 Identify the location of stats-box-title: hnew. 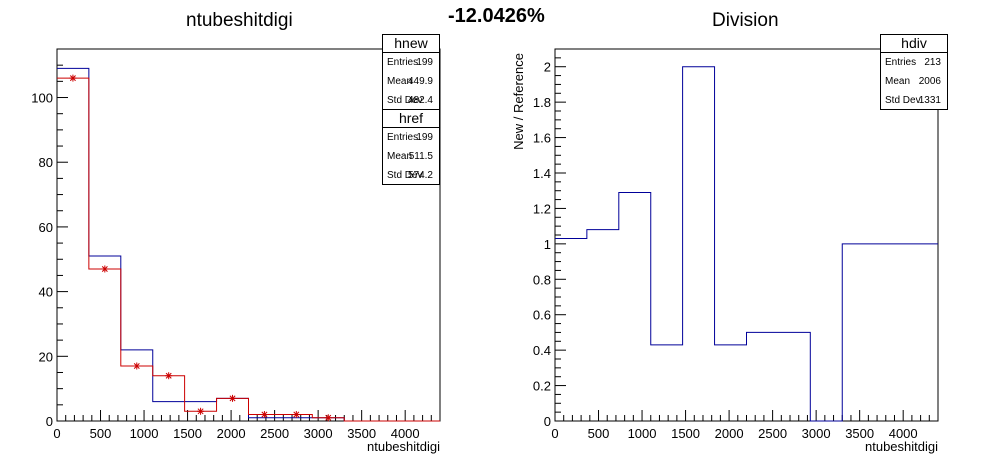
(411, 44).